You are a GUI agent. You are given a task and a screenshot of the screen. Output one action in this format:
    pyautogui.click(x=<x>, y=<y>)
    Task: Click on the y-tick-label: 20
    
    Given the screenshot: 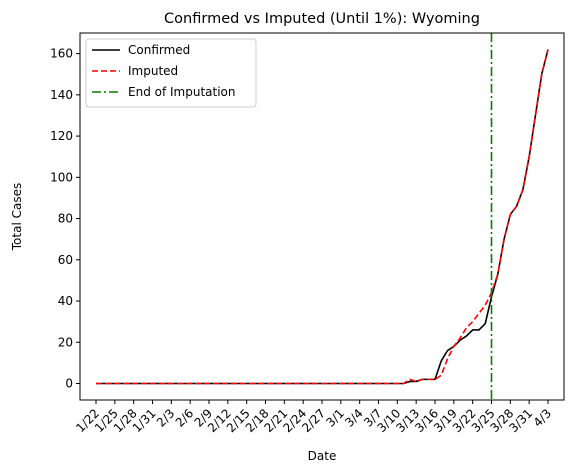 What is the action you would take?
    pyautogui.click(x=65, y=342)
    